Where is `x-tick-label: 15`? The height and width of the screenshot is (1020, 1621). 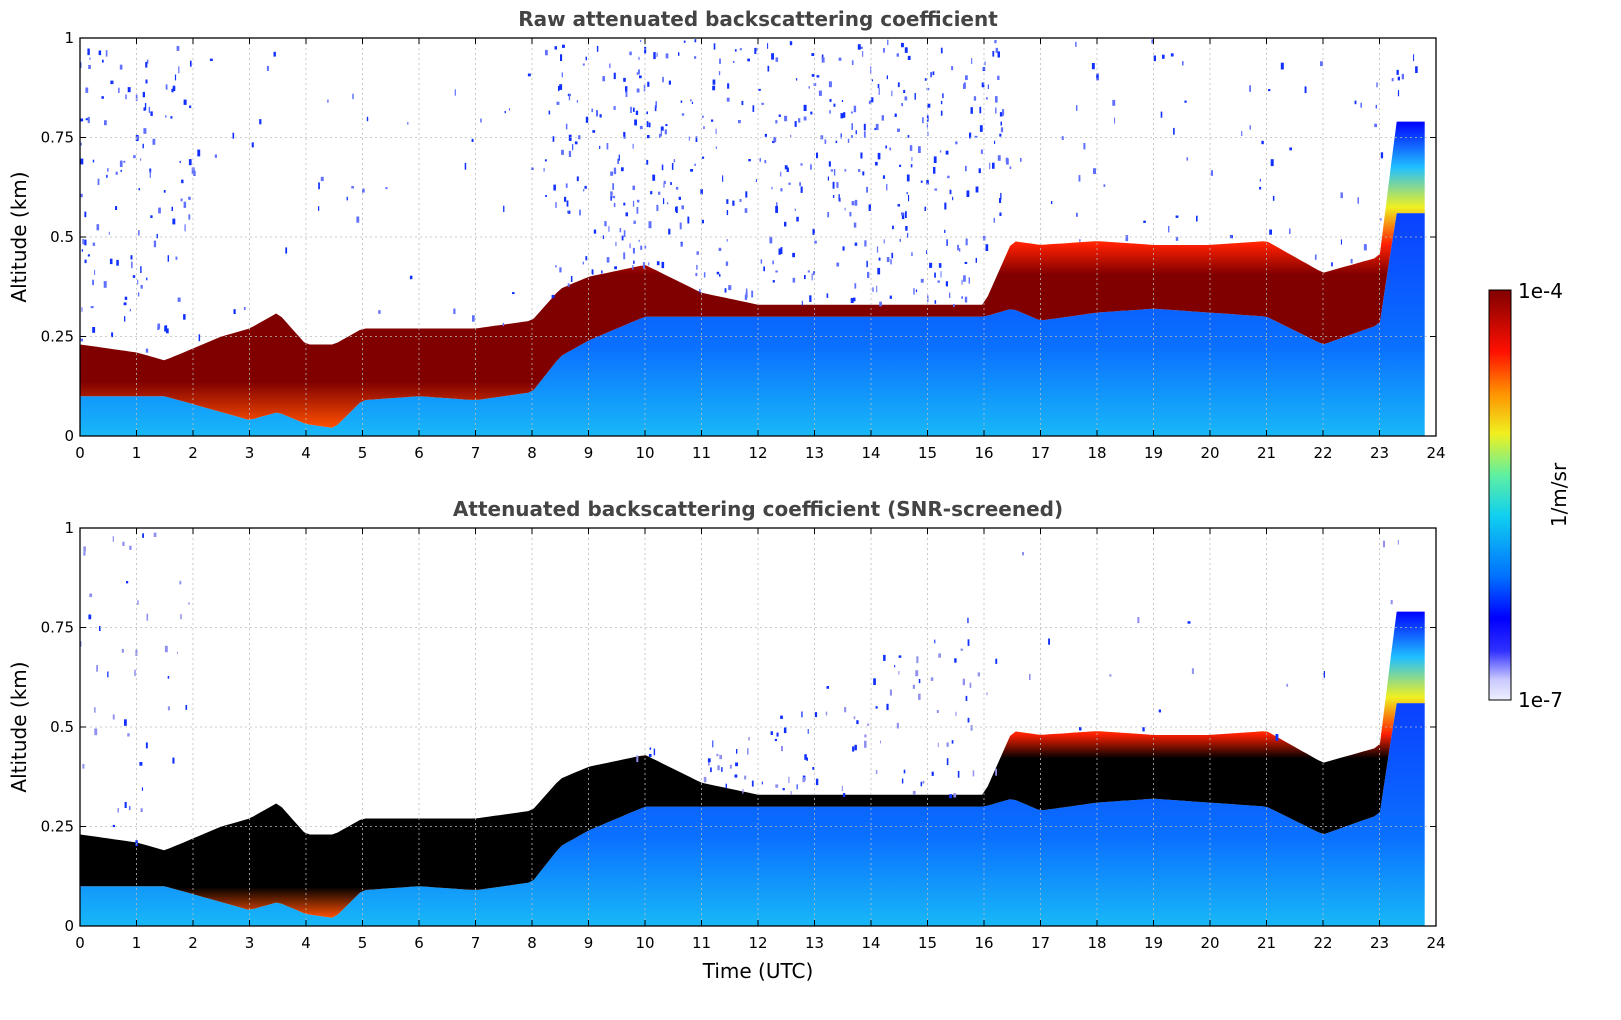 x-tick-label: 15 is located at coordinates (927, 943).